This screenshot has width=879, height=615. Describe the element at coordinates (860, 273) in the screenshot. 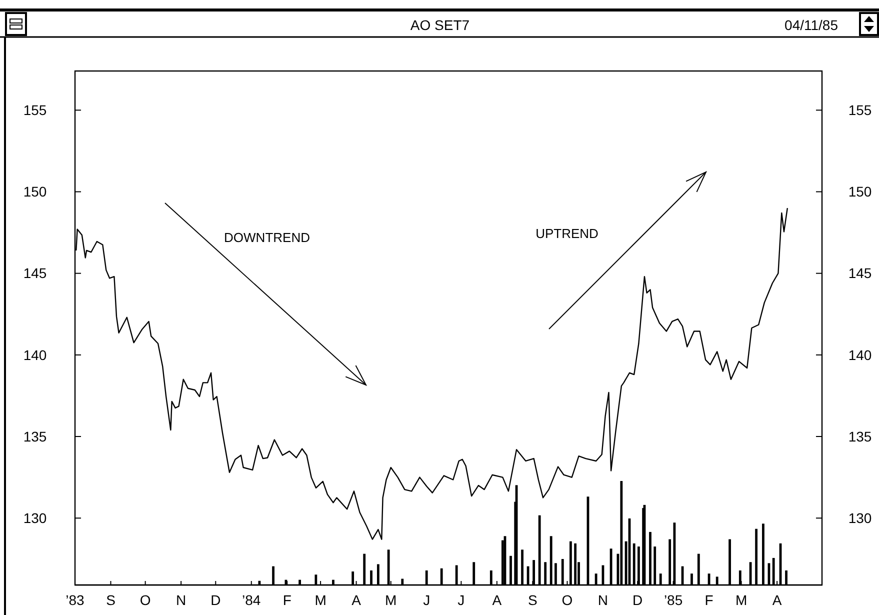

I see `y2-tick-label: 145` at that location.